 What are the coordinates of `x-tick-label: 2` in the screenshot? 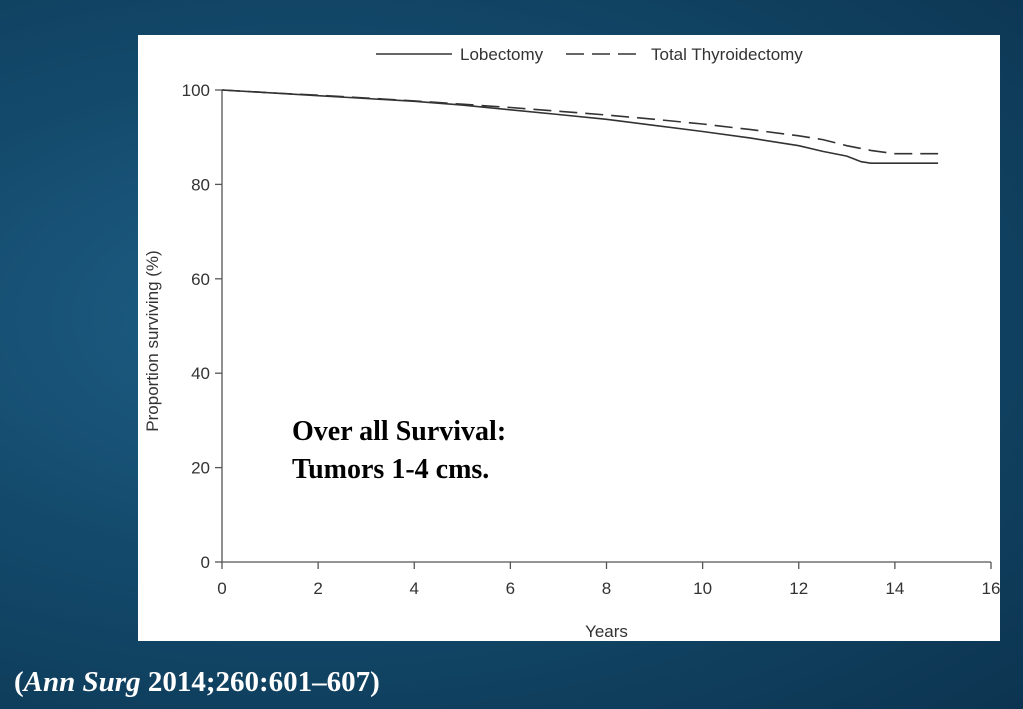 It's located at (317, 588).